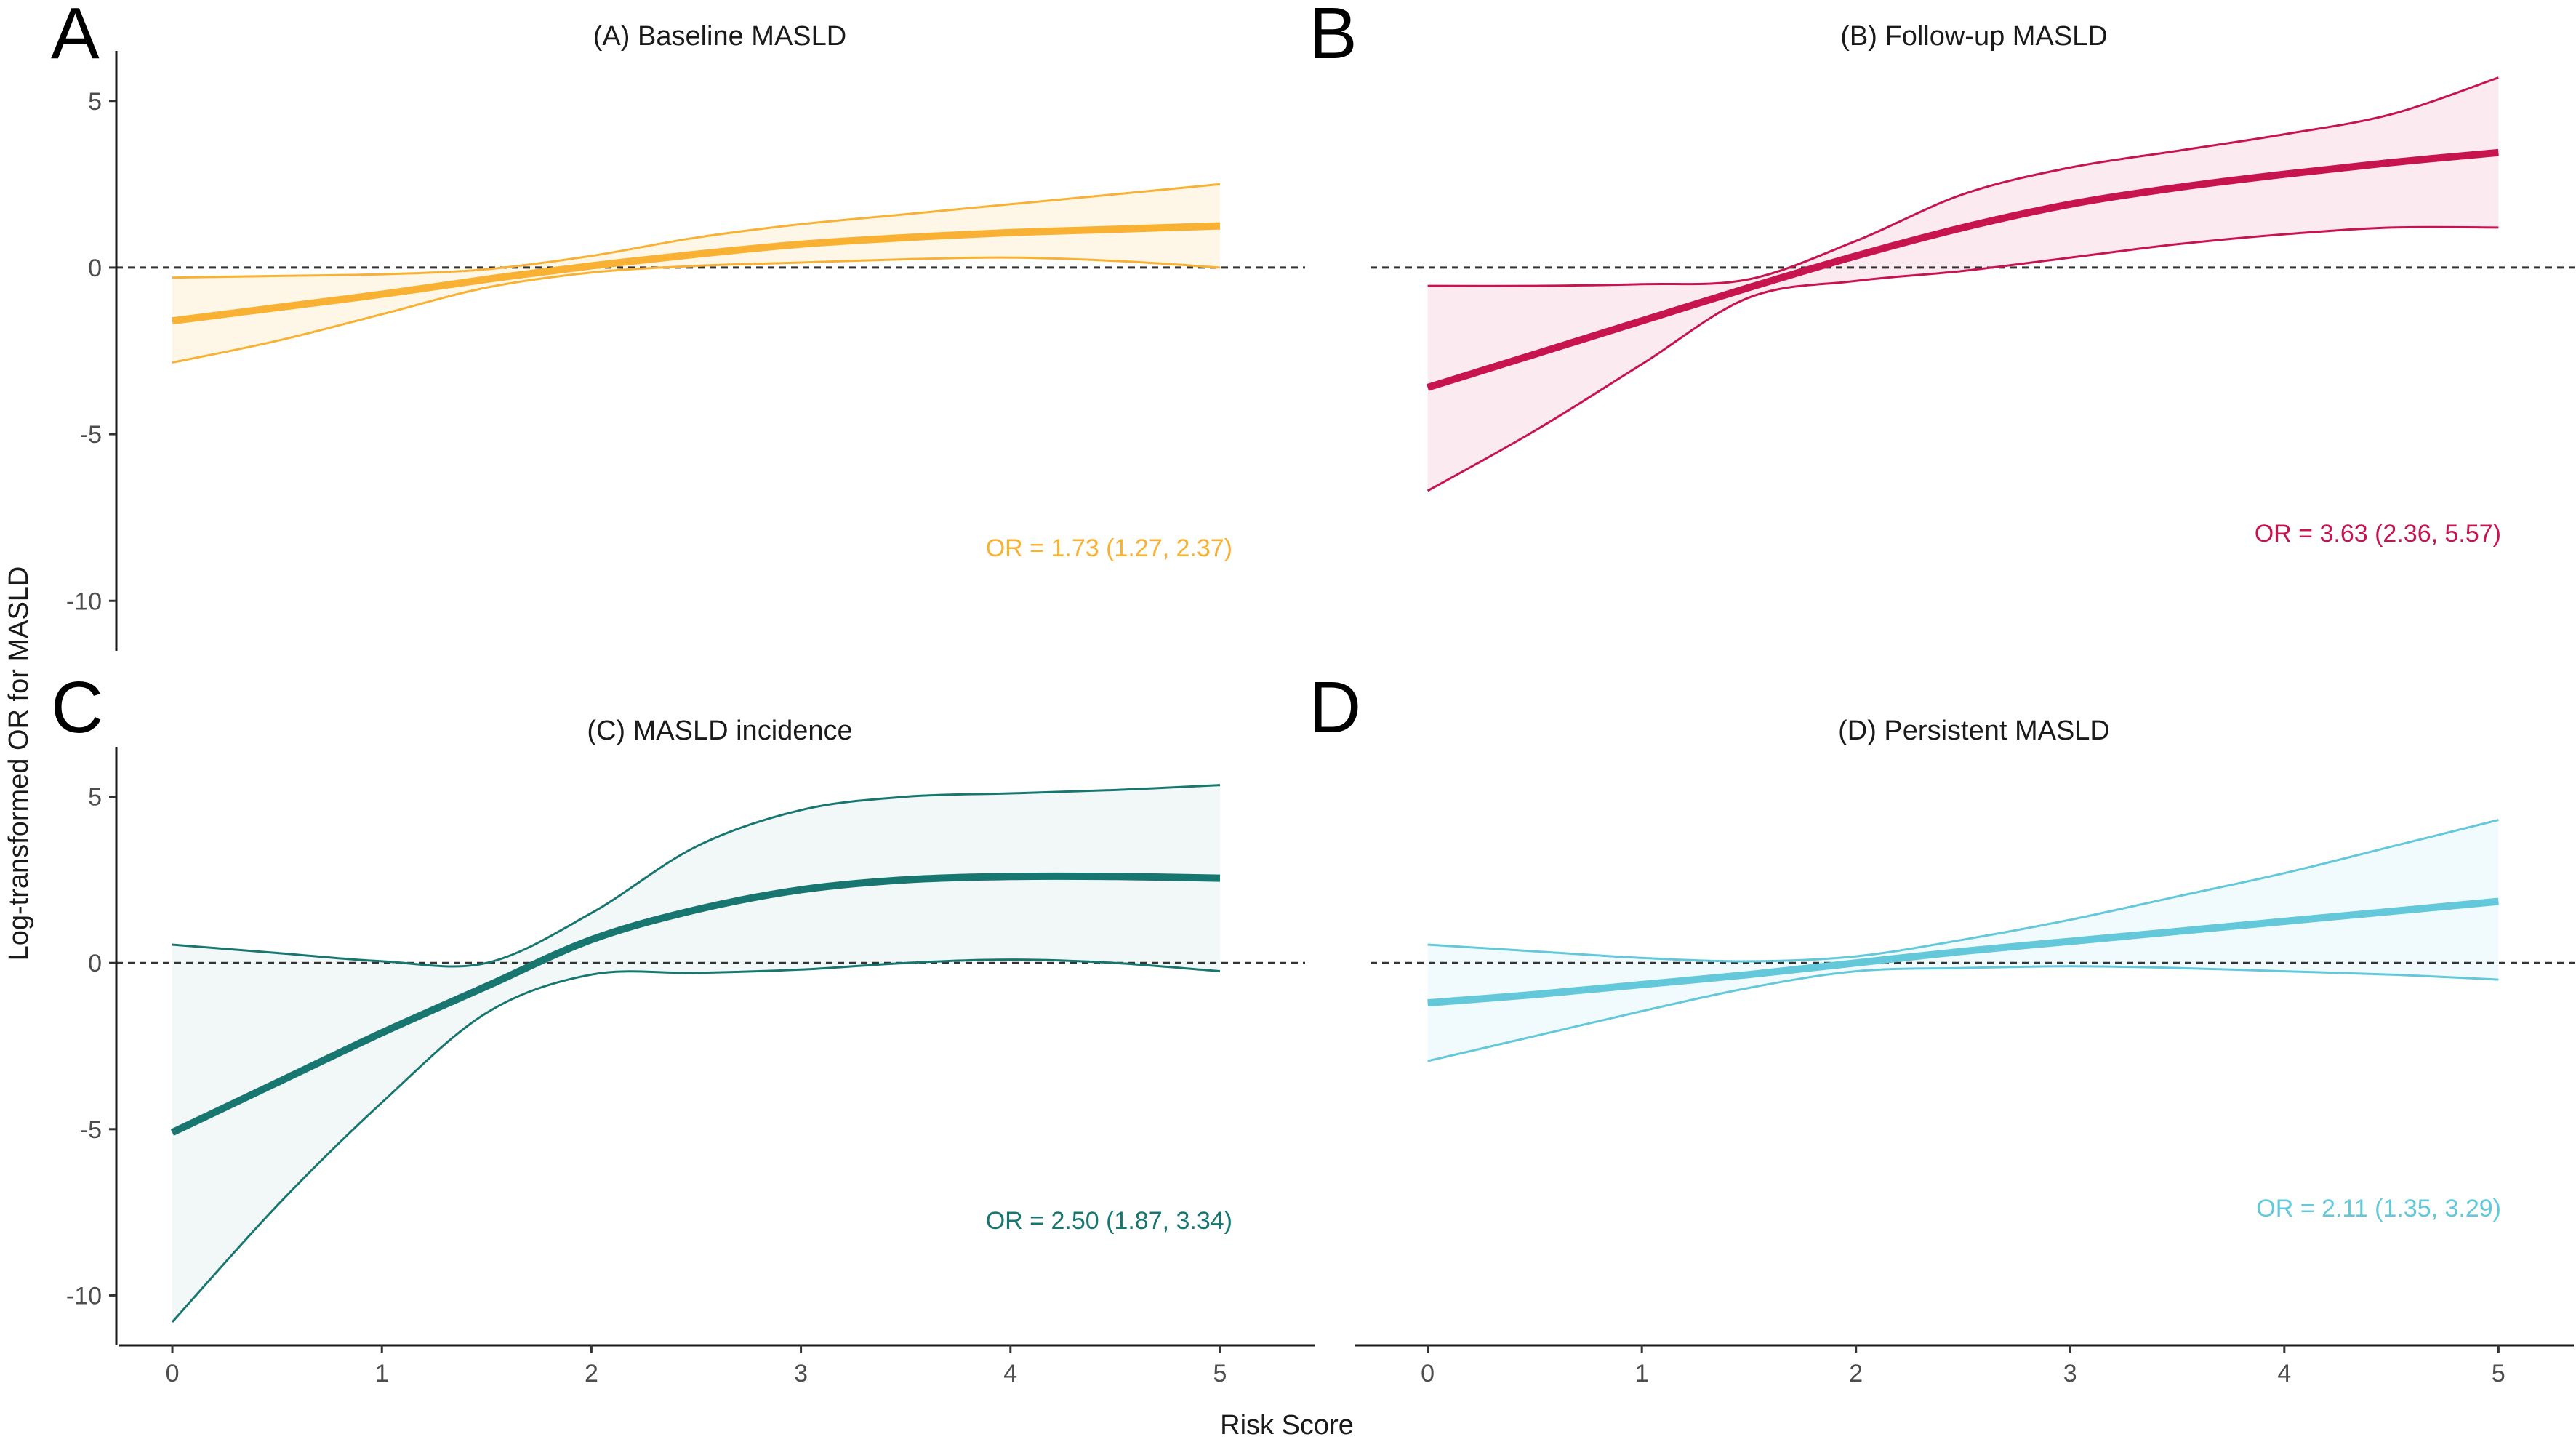 This screenshot has height=1450, width=2576. What do you see at coordinates (1974, 36) in the screenshot?
I see `panel-title: (B) Follow-up MASLD` at bounding box center [1974, 36].